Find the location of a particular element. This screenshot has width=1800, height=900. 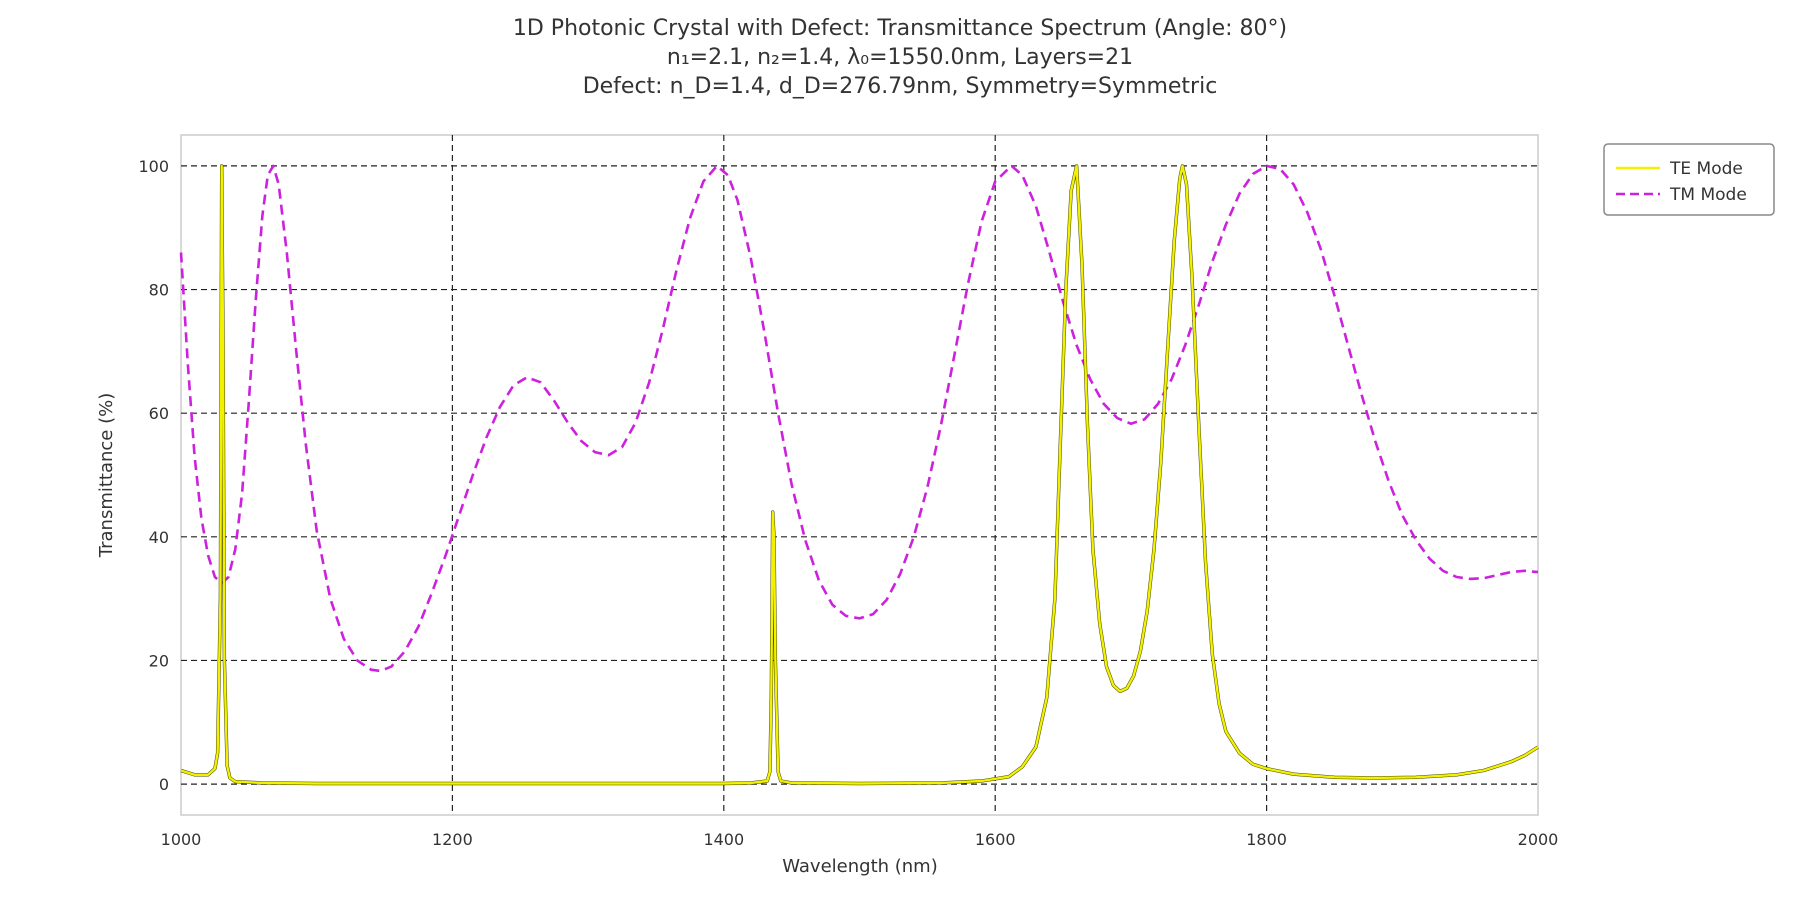

x-tick-label: 1400 is located at coordinates (723, 839).